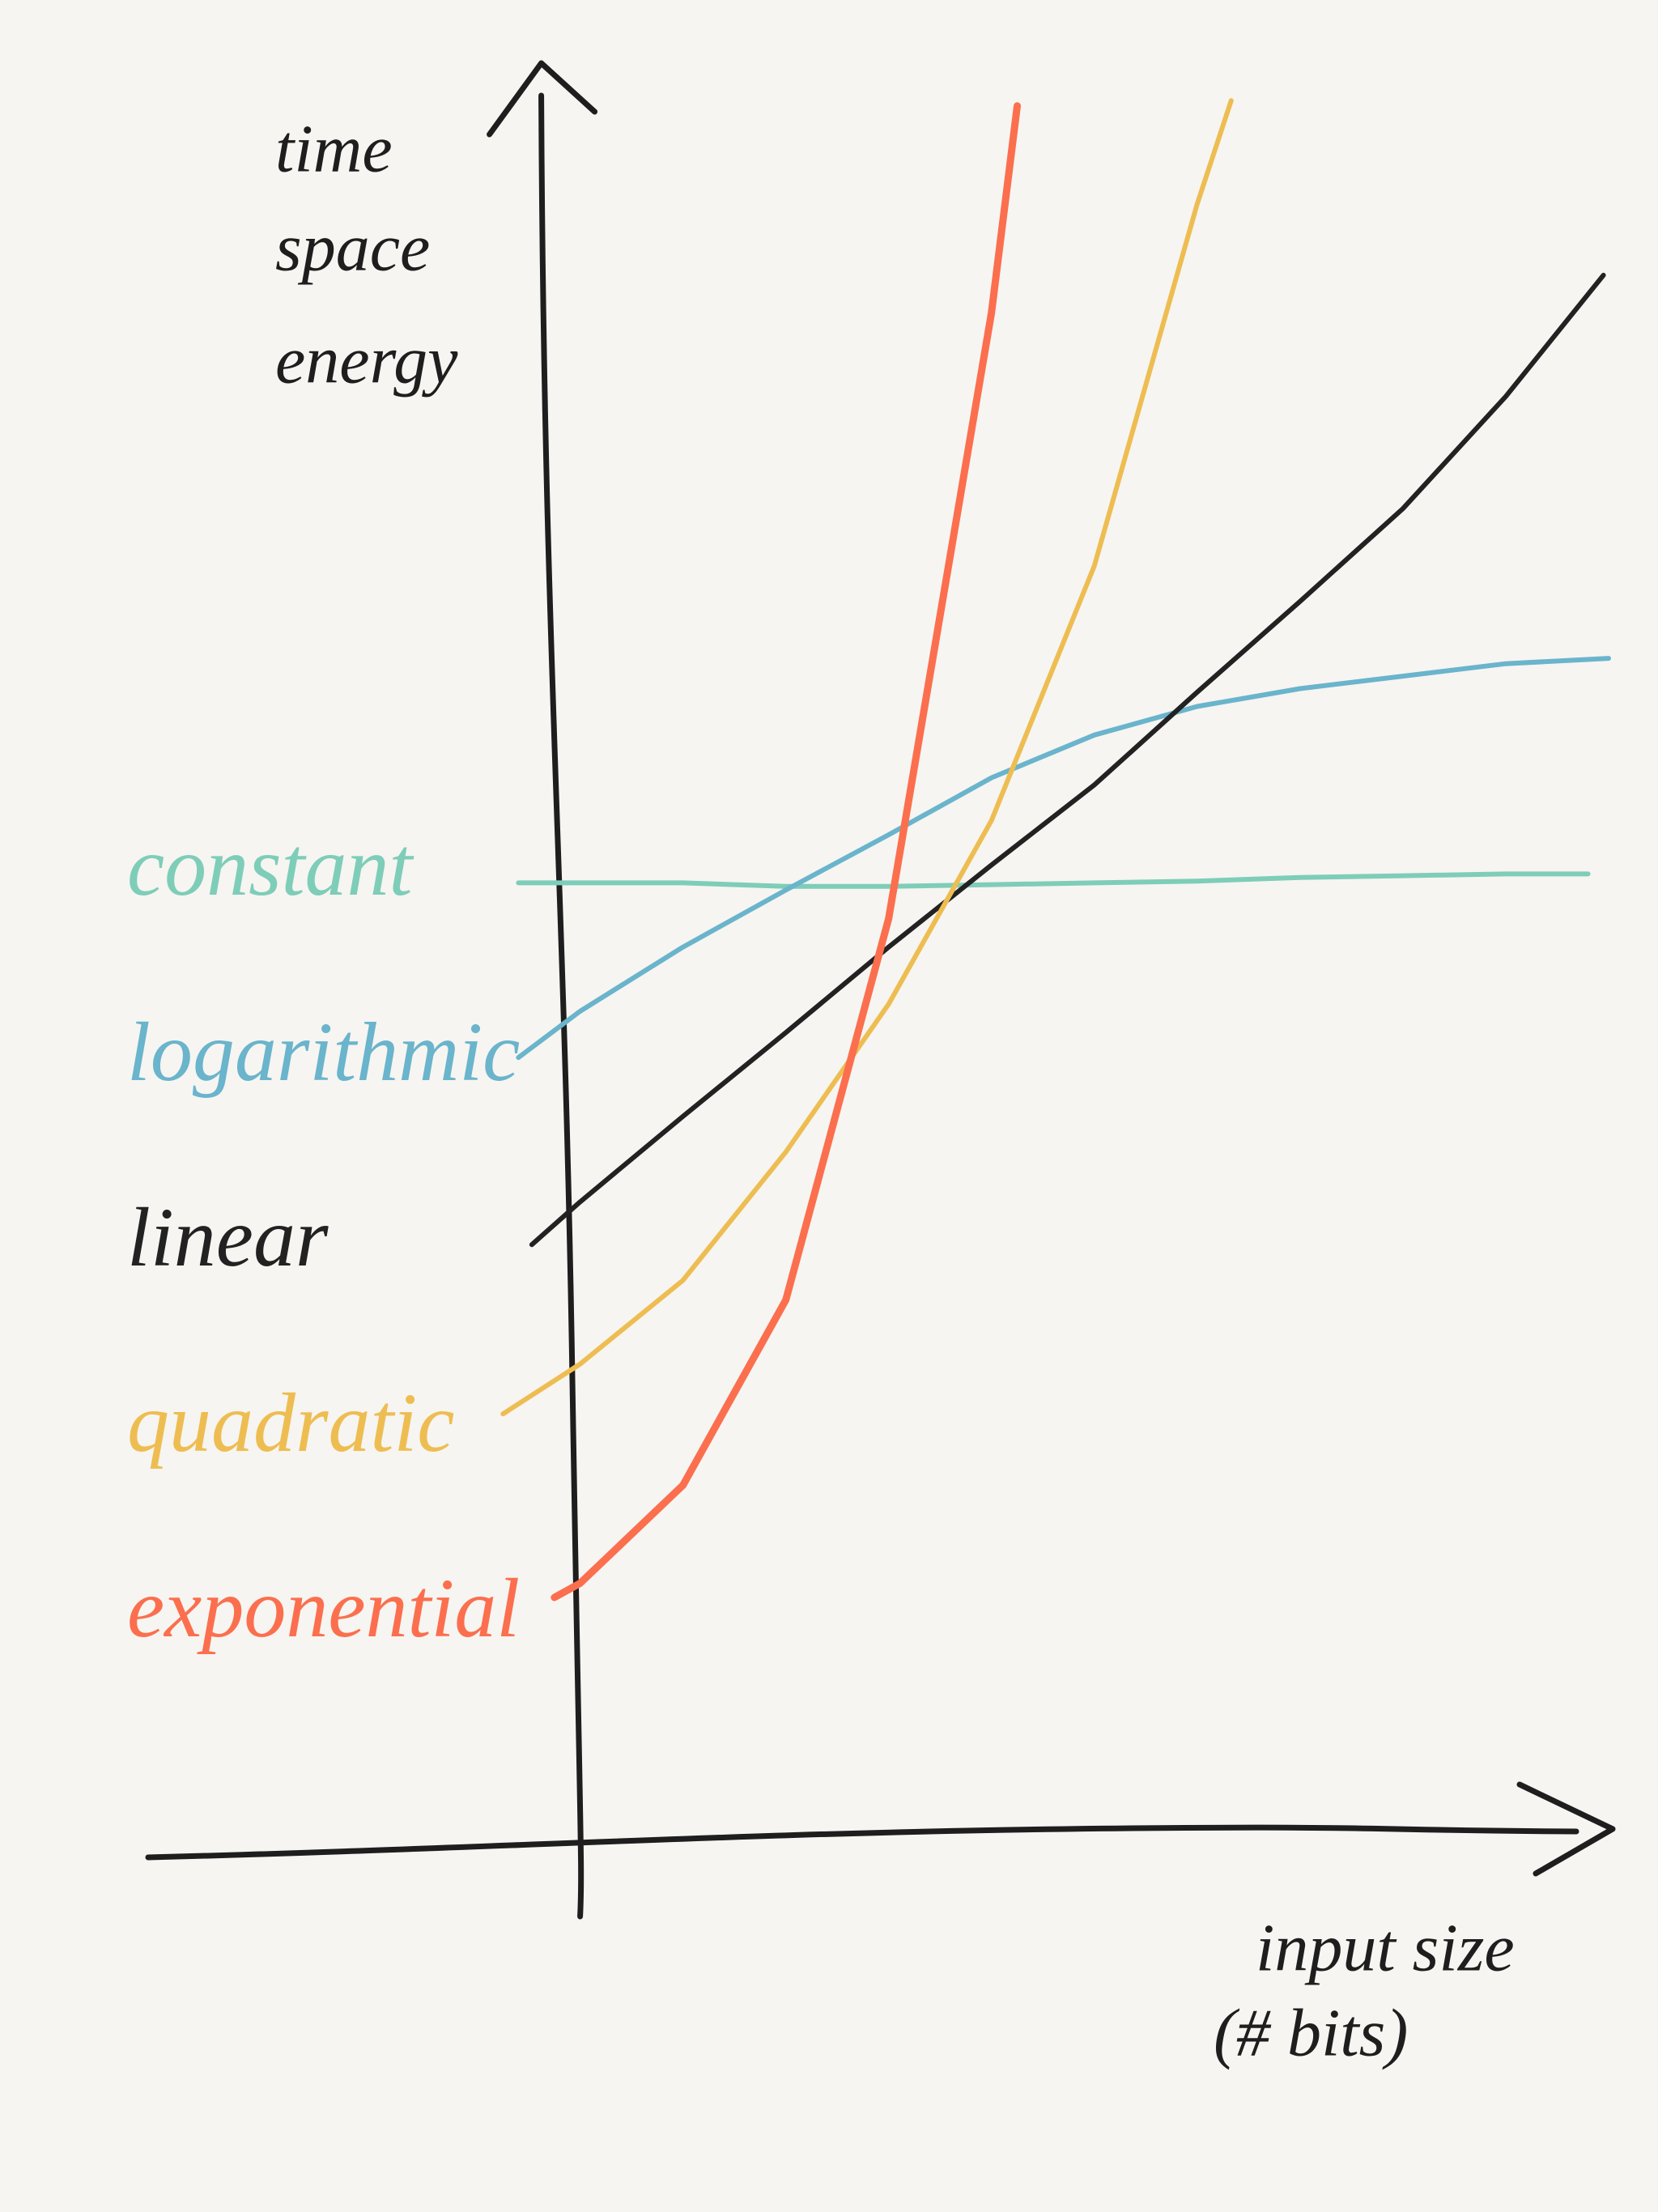 This screenshot has width=1658, height=2212. What do you see at coordinates (290, 1423) in the screenshot?
I see `series-label: quadratic` at bounding box center [290, 1423].